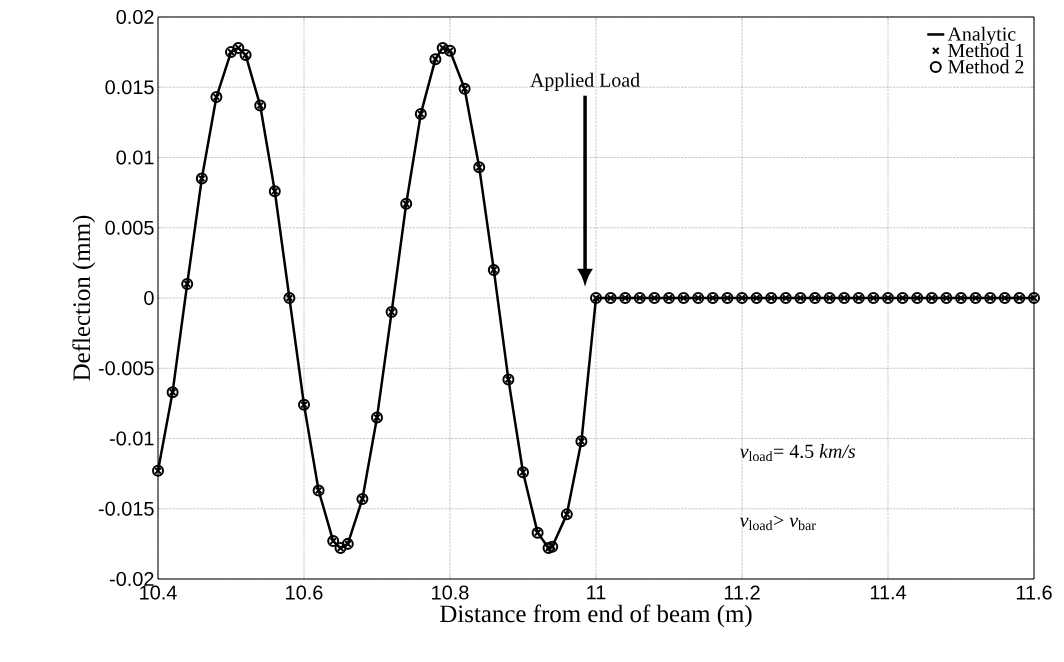 The width and height of the screenshot is (1064, 662). What do you see at coordinates (596, 616) in the screenshot?
I see `x-axis-title: Distance from end of beam (m)` at bounding box center [596, 616].